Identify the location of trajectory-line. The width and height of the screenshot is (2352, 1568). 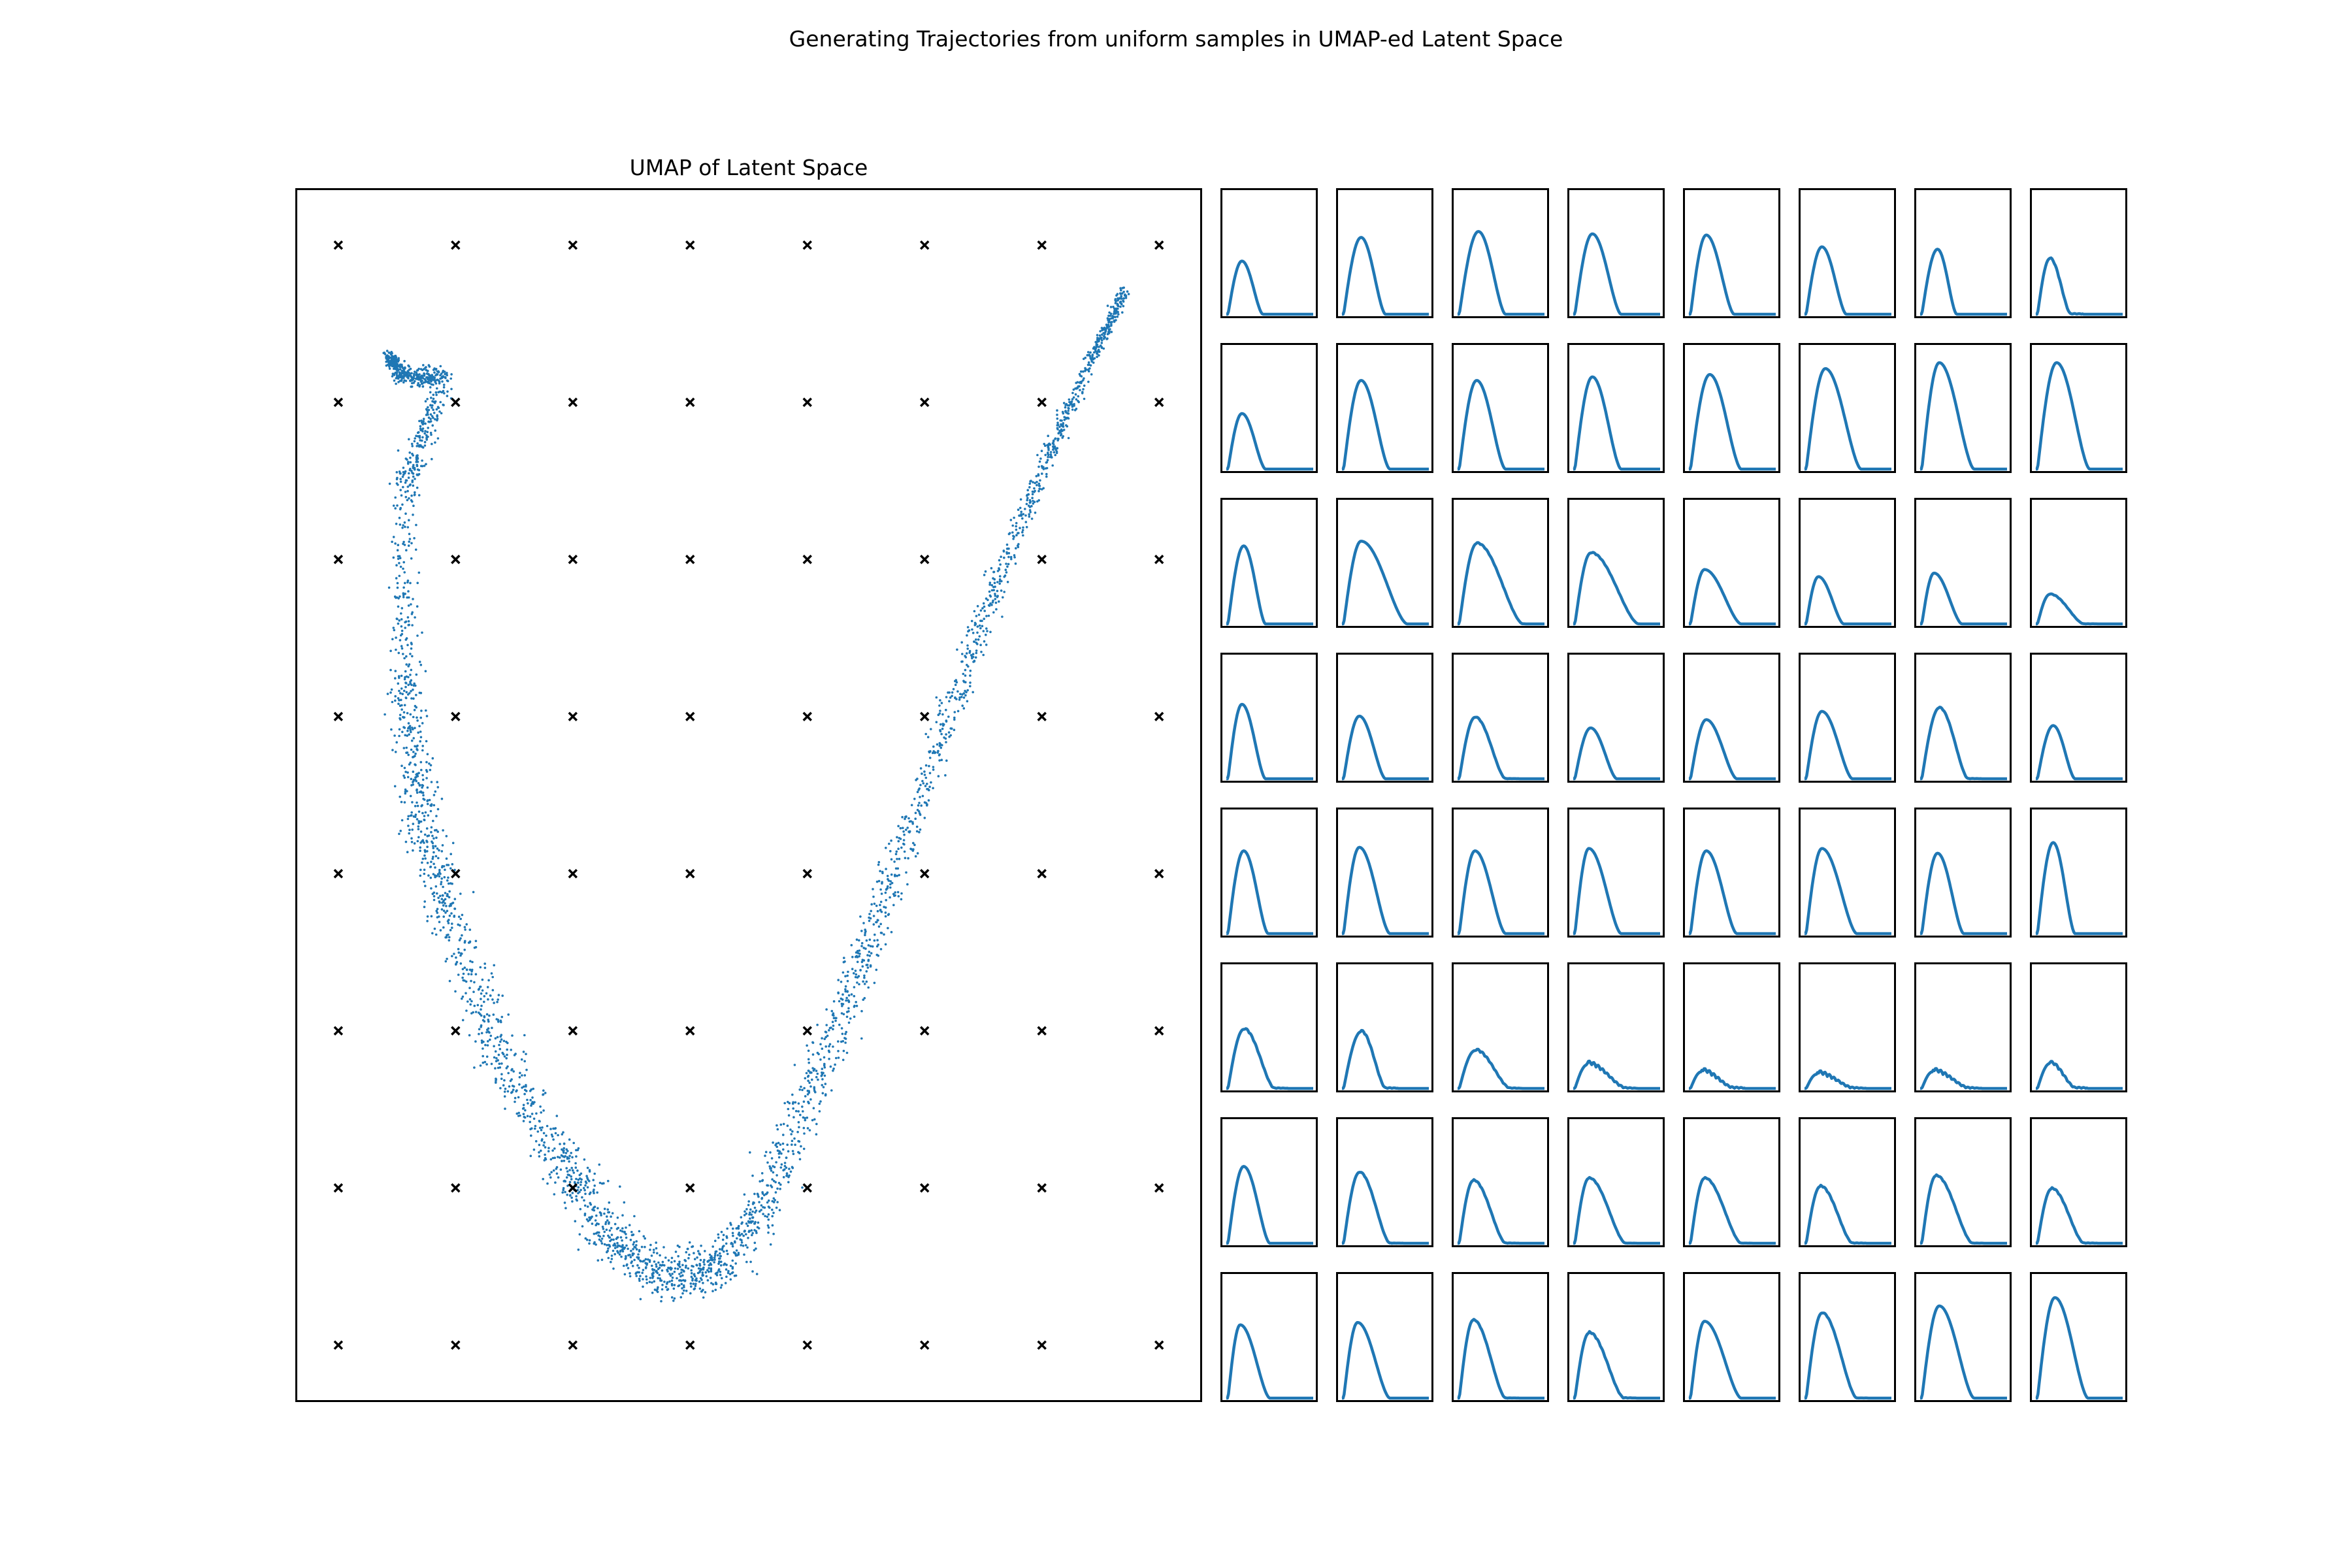
(1501, 1359).